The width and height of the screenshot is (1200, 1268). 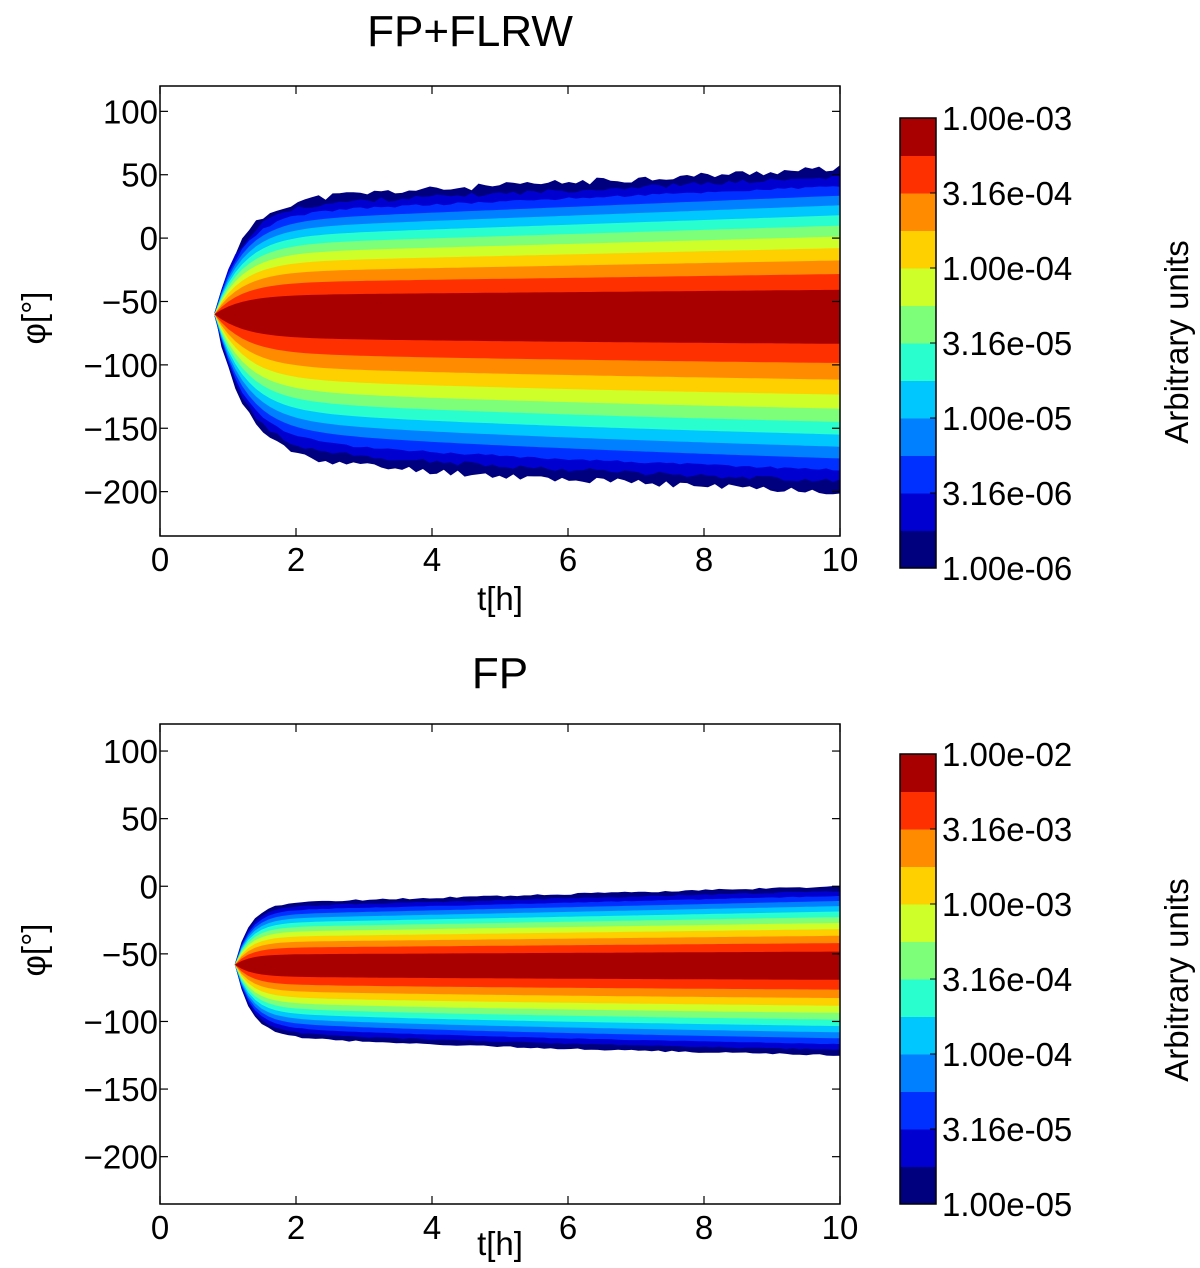 What do you see at coordinates (470, 31) in the screenshot?
I see `chart-title: FP+FLRW` at bounding box center [470, 31].